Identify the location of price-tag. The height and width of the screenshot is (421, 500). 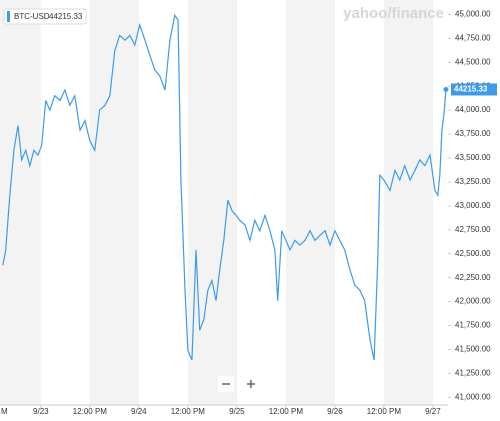
(474, 89).